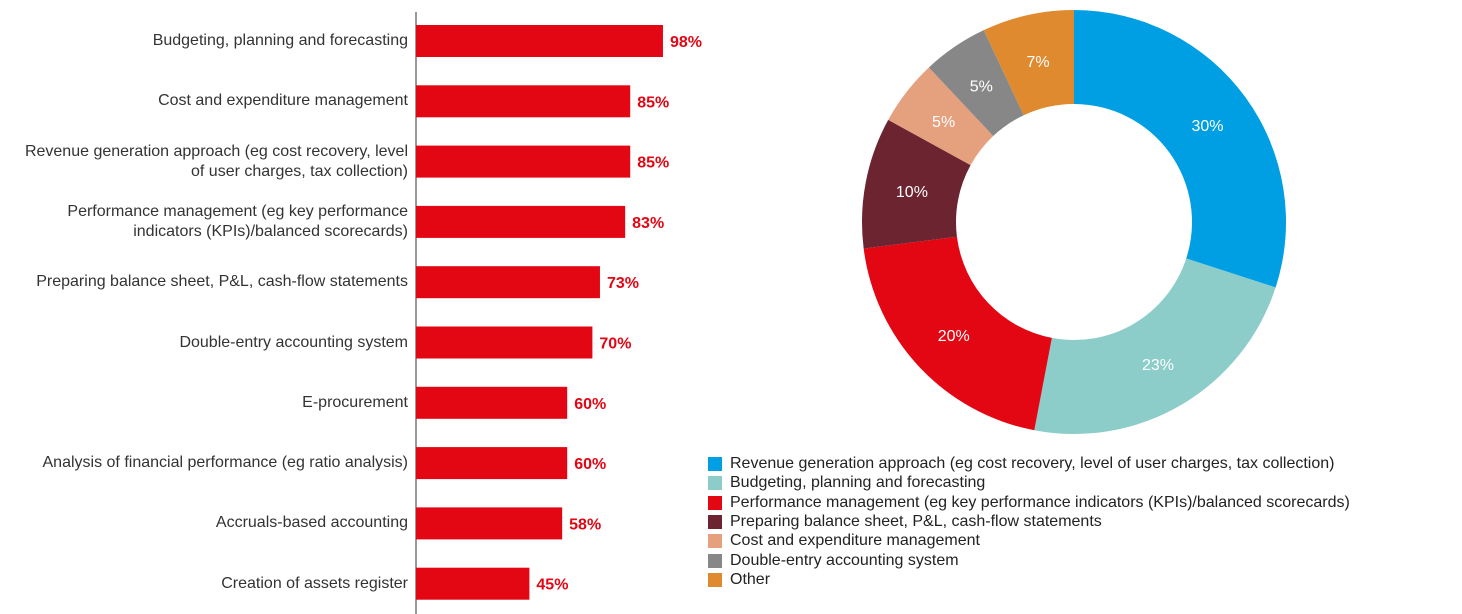 This screenshot has height=614, width=1462. Describe the element at coordinates (954, 336) in the screenshot. I see `slice-label: 20%` at that location.